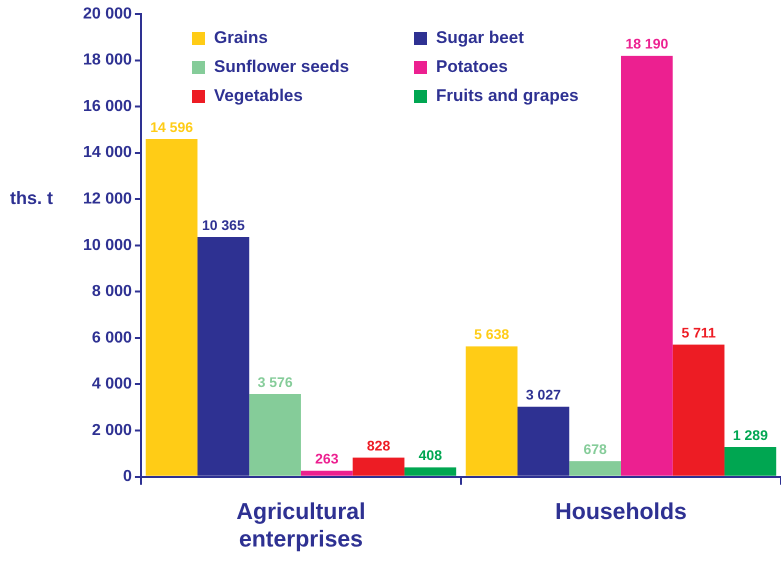  What do you see at coordinates (507, 96) in the screenshot?
I see `legend-label: Fruits and grapes` at bounding box center [507, 96].